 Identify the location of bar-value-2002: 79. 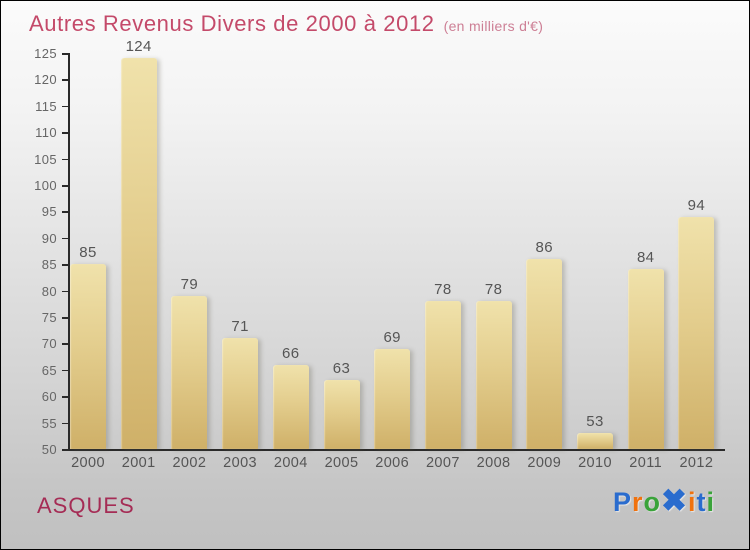
(189, 284).